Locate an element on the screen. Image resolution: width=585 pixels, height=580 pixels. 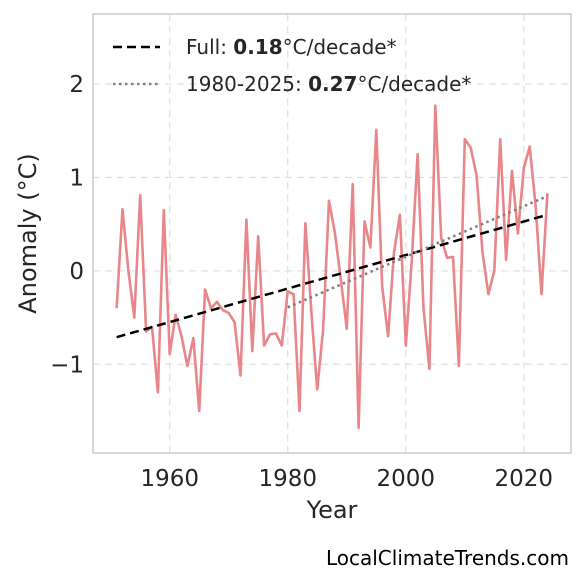
legend-entry-full: Full: 0.18°C/decade* is located at coordinates (291, 47).